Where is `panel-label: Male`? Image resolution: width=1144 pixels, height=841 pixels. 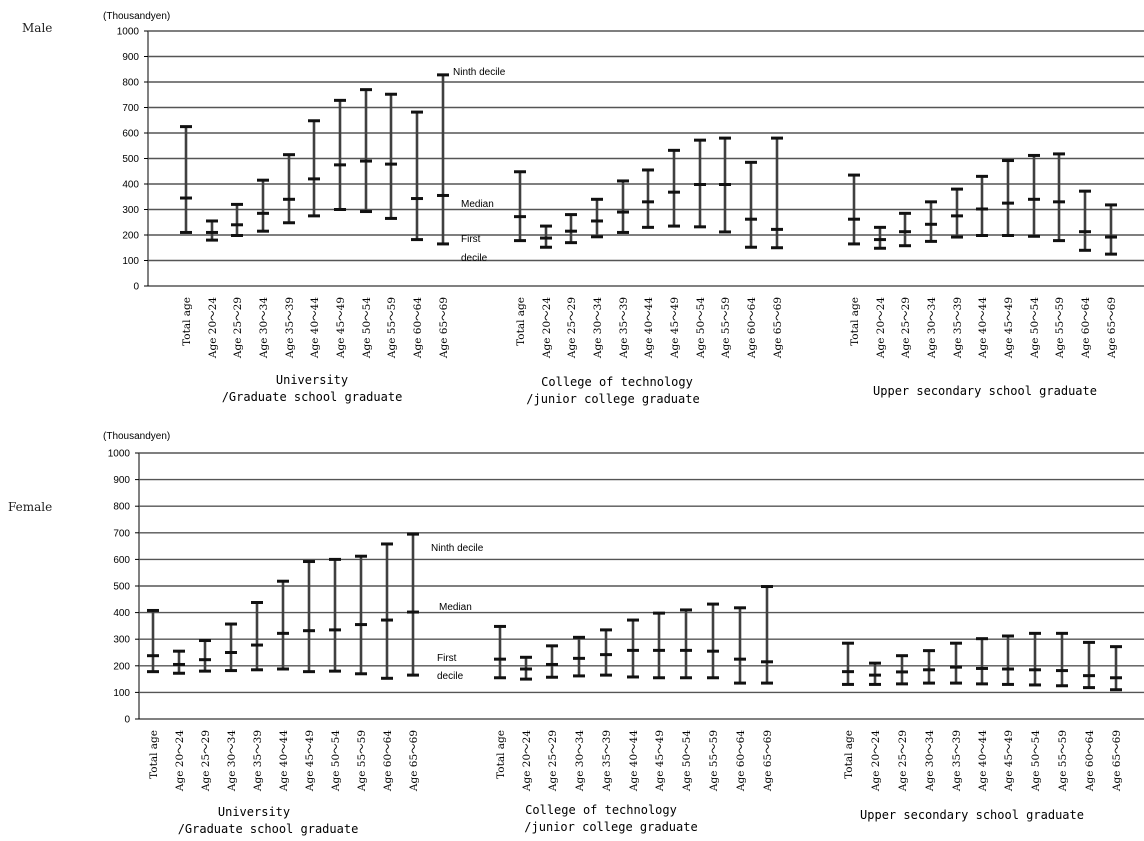
panel-label: Male is located at coordinates (37, 28).